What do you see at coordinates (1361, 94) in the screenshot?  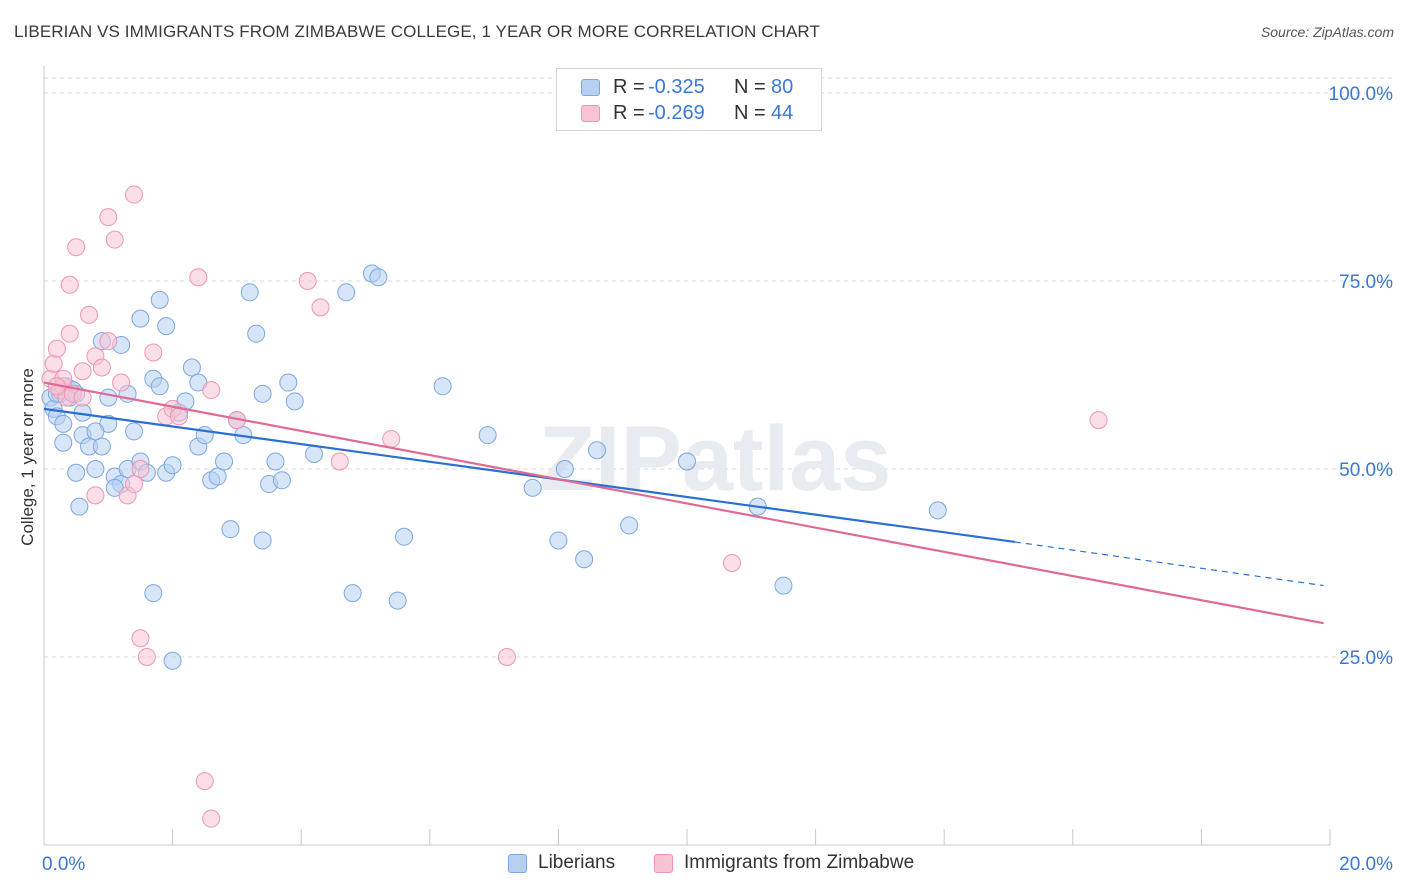 I see `y-tick-label: 100.0%` at bounding box center [1361, 94].